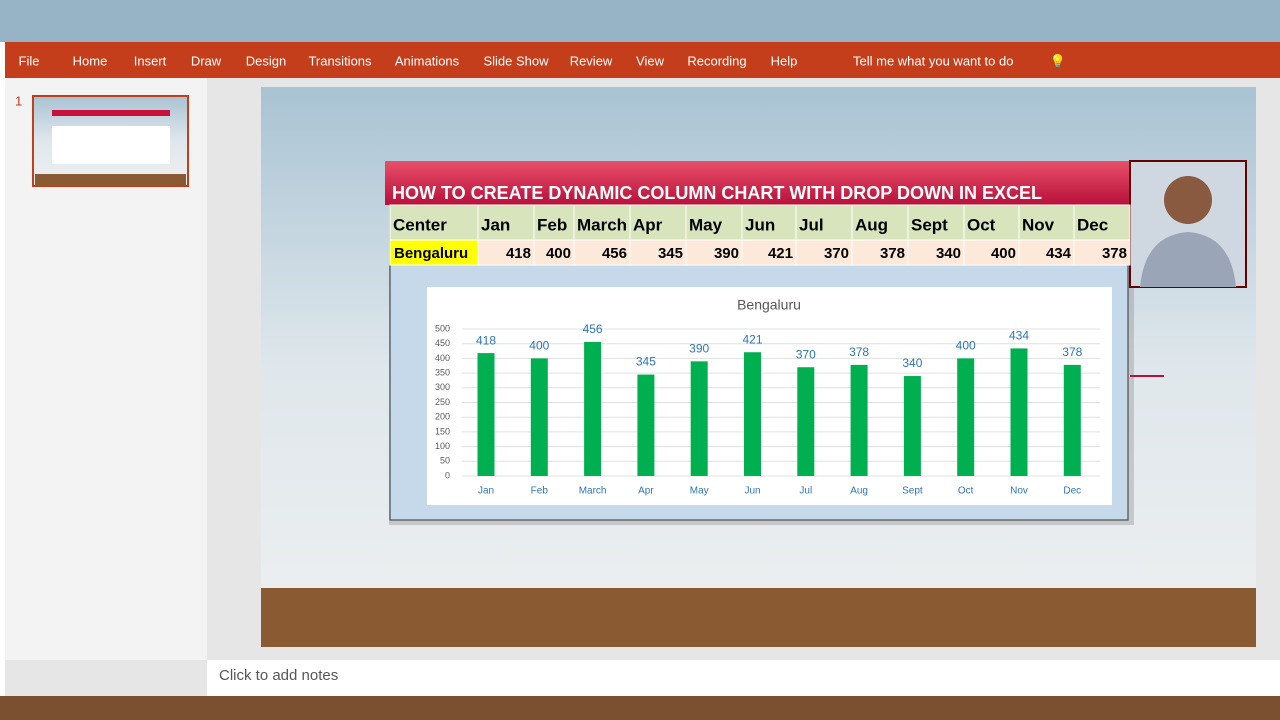 The width and height of the screenshot is (1280, 720). Describe the element at coordinates (278, 675) in the screenshot. I see `notes-placeholder: Click to add notes` at that location.